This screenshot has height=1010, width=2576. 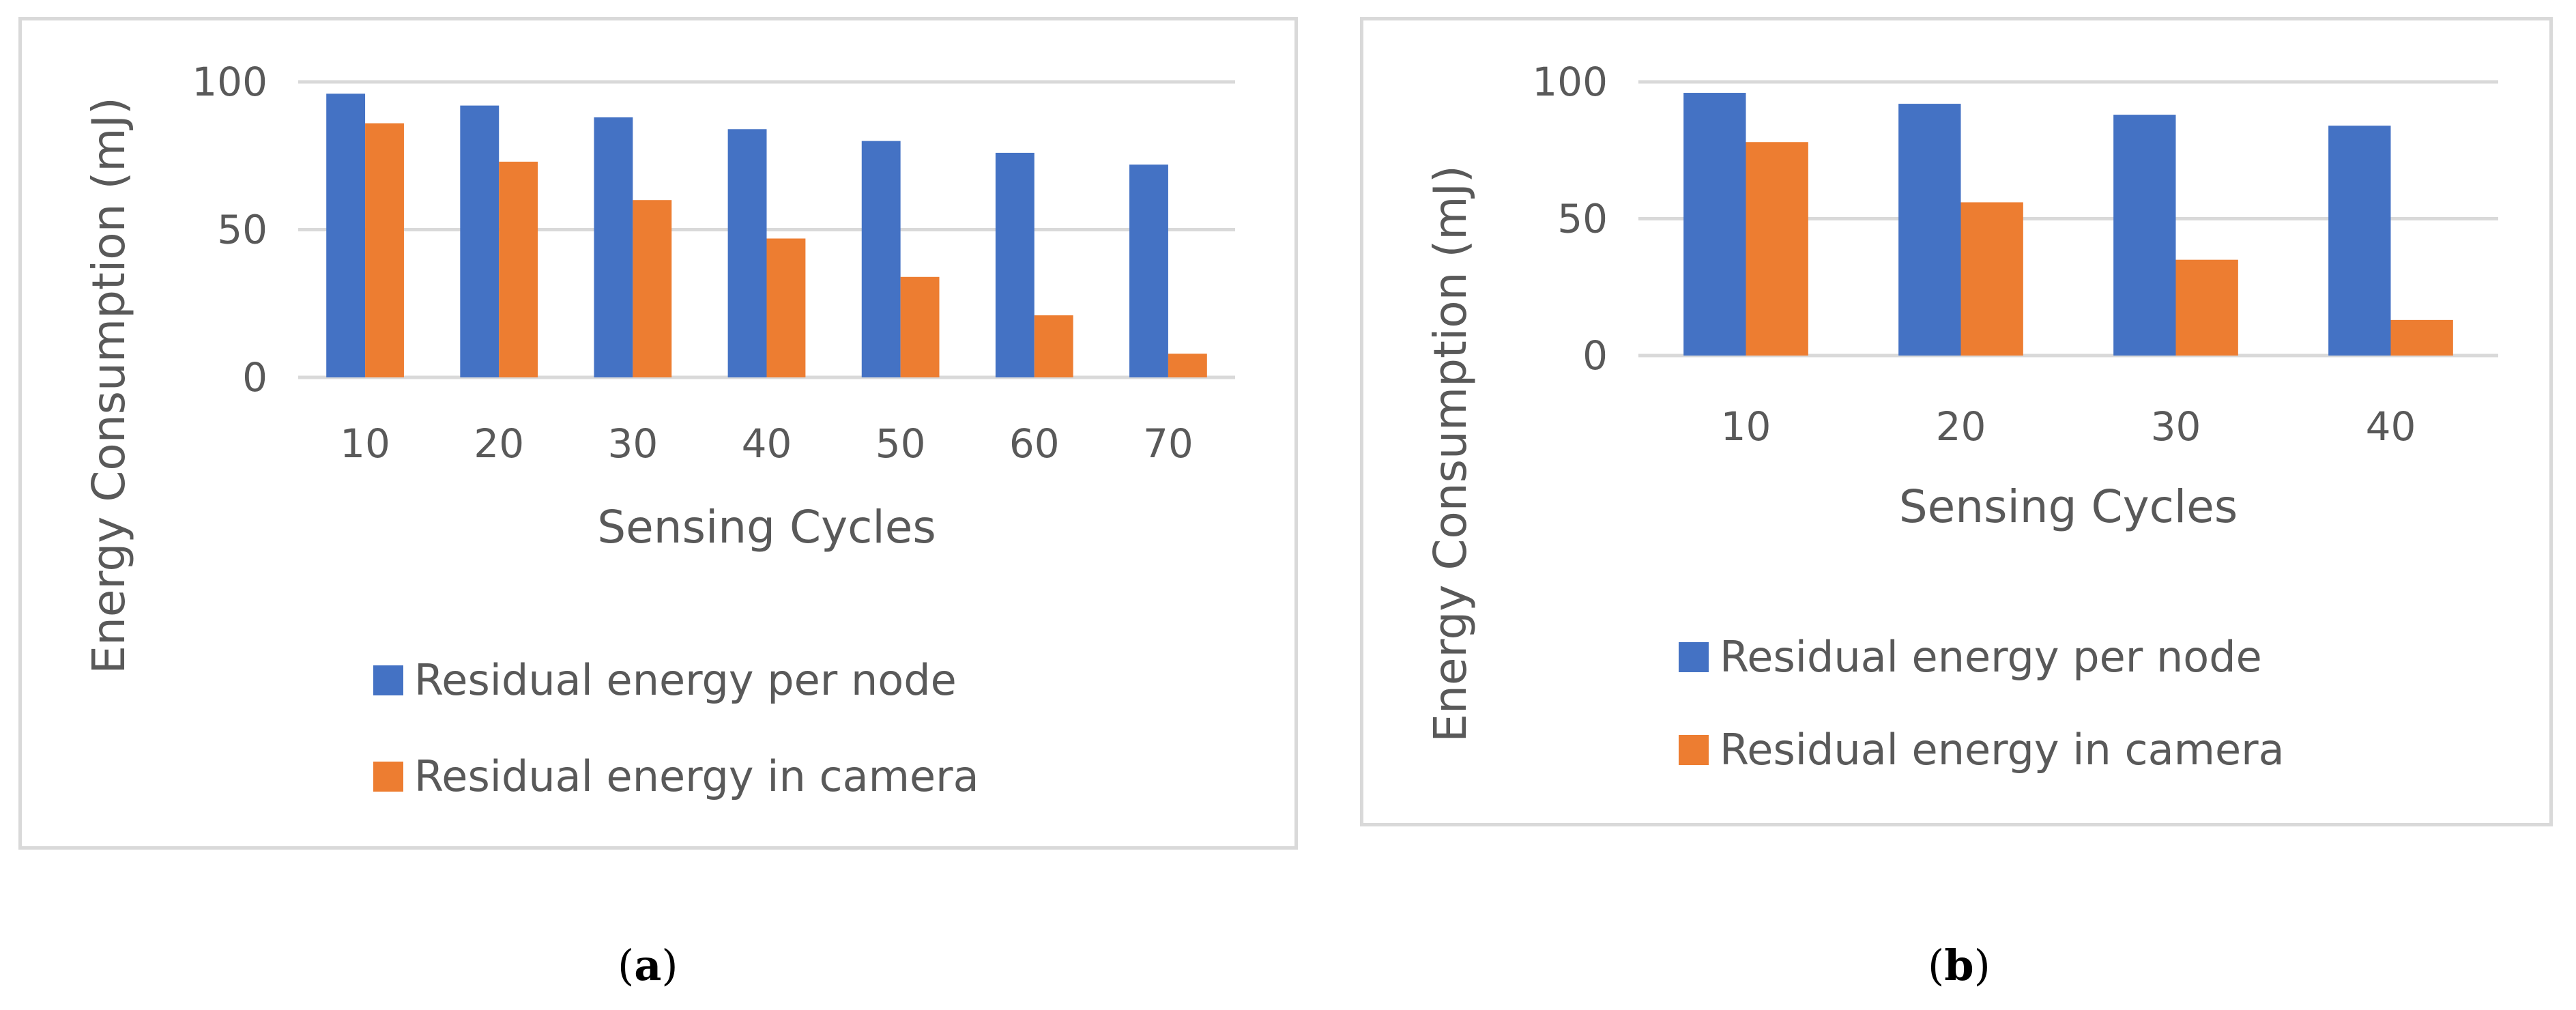 I want to click on chart-b-legend-swatch-node, so click(x=1694, y=657).